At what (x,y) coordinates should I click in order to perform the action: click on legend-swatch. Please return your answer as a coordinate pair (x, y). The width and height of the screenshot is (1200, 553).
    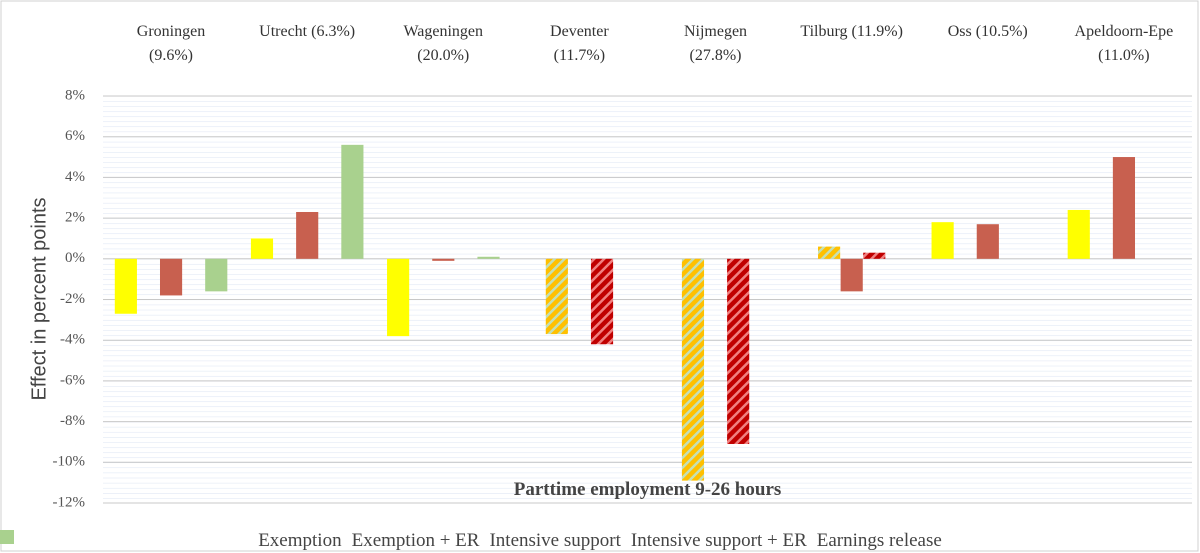
    Looking at the image, I should click on (7, 537).